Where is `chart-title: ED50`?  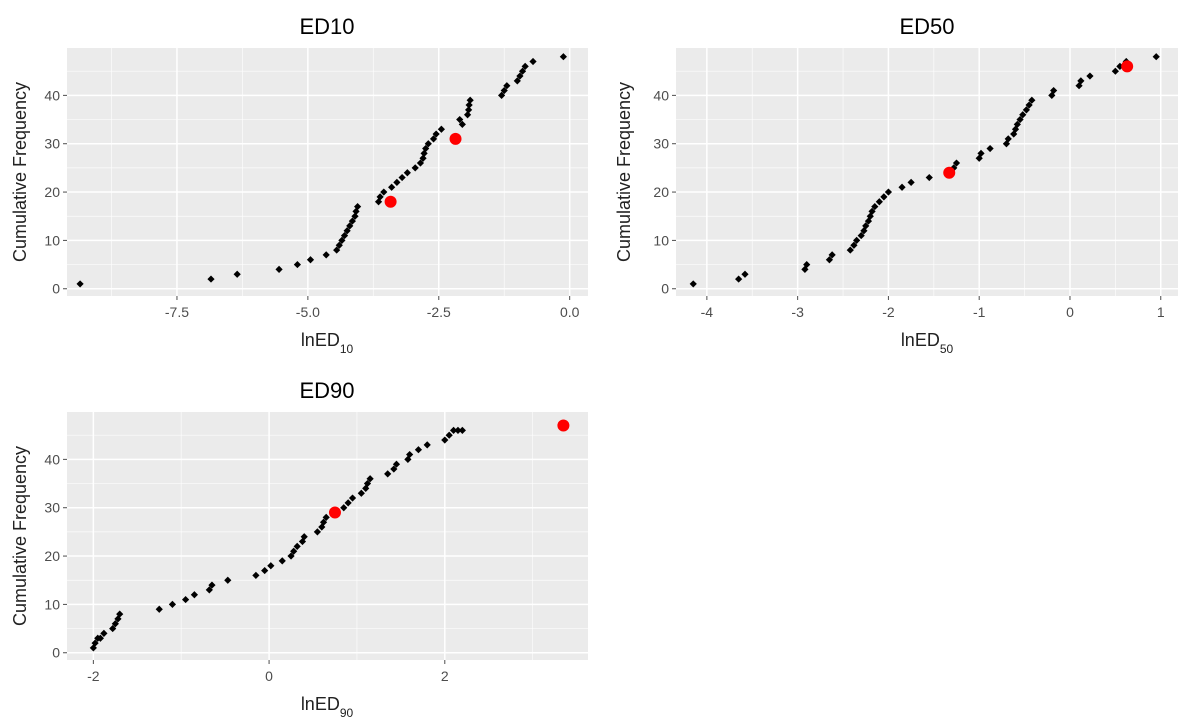 chart-title: ED50 is located at coordinates (926, 26).